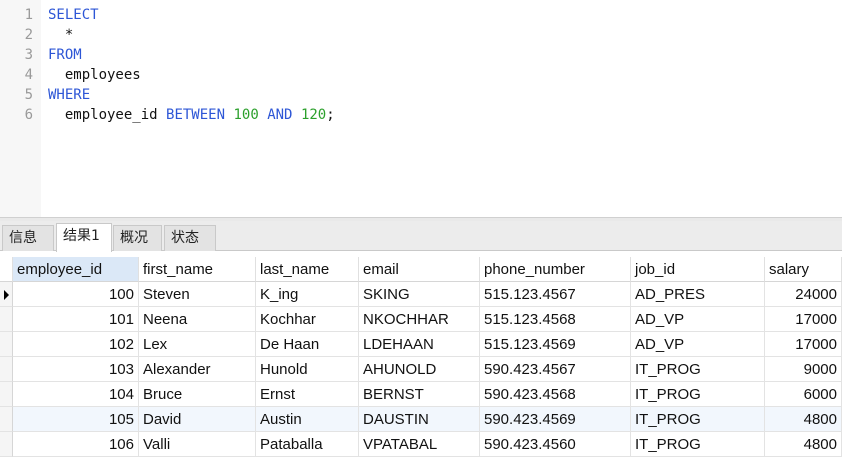 This screenshot has width=842, height=457. Describe the element at coordinates (20, 108) in the screenshot. I see `line-number-gutter` at that location.